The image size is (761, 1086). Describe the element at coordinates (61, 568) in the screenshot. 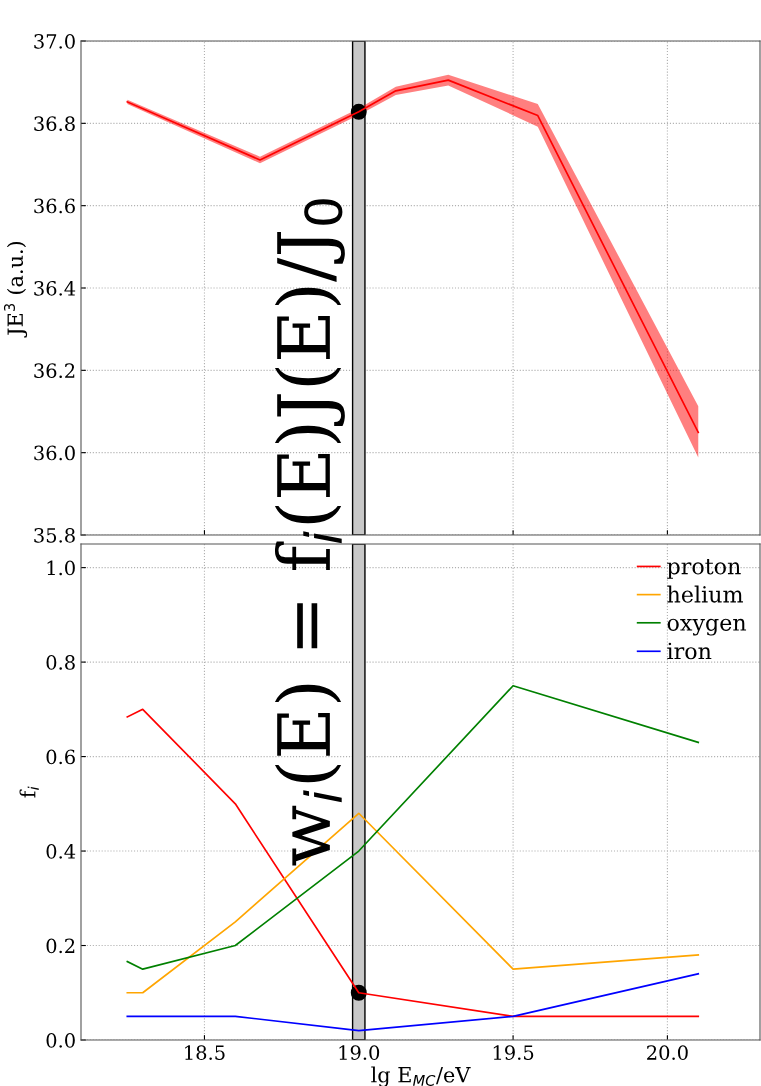

I see `y-tick-label: 1.0` at that location.